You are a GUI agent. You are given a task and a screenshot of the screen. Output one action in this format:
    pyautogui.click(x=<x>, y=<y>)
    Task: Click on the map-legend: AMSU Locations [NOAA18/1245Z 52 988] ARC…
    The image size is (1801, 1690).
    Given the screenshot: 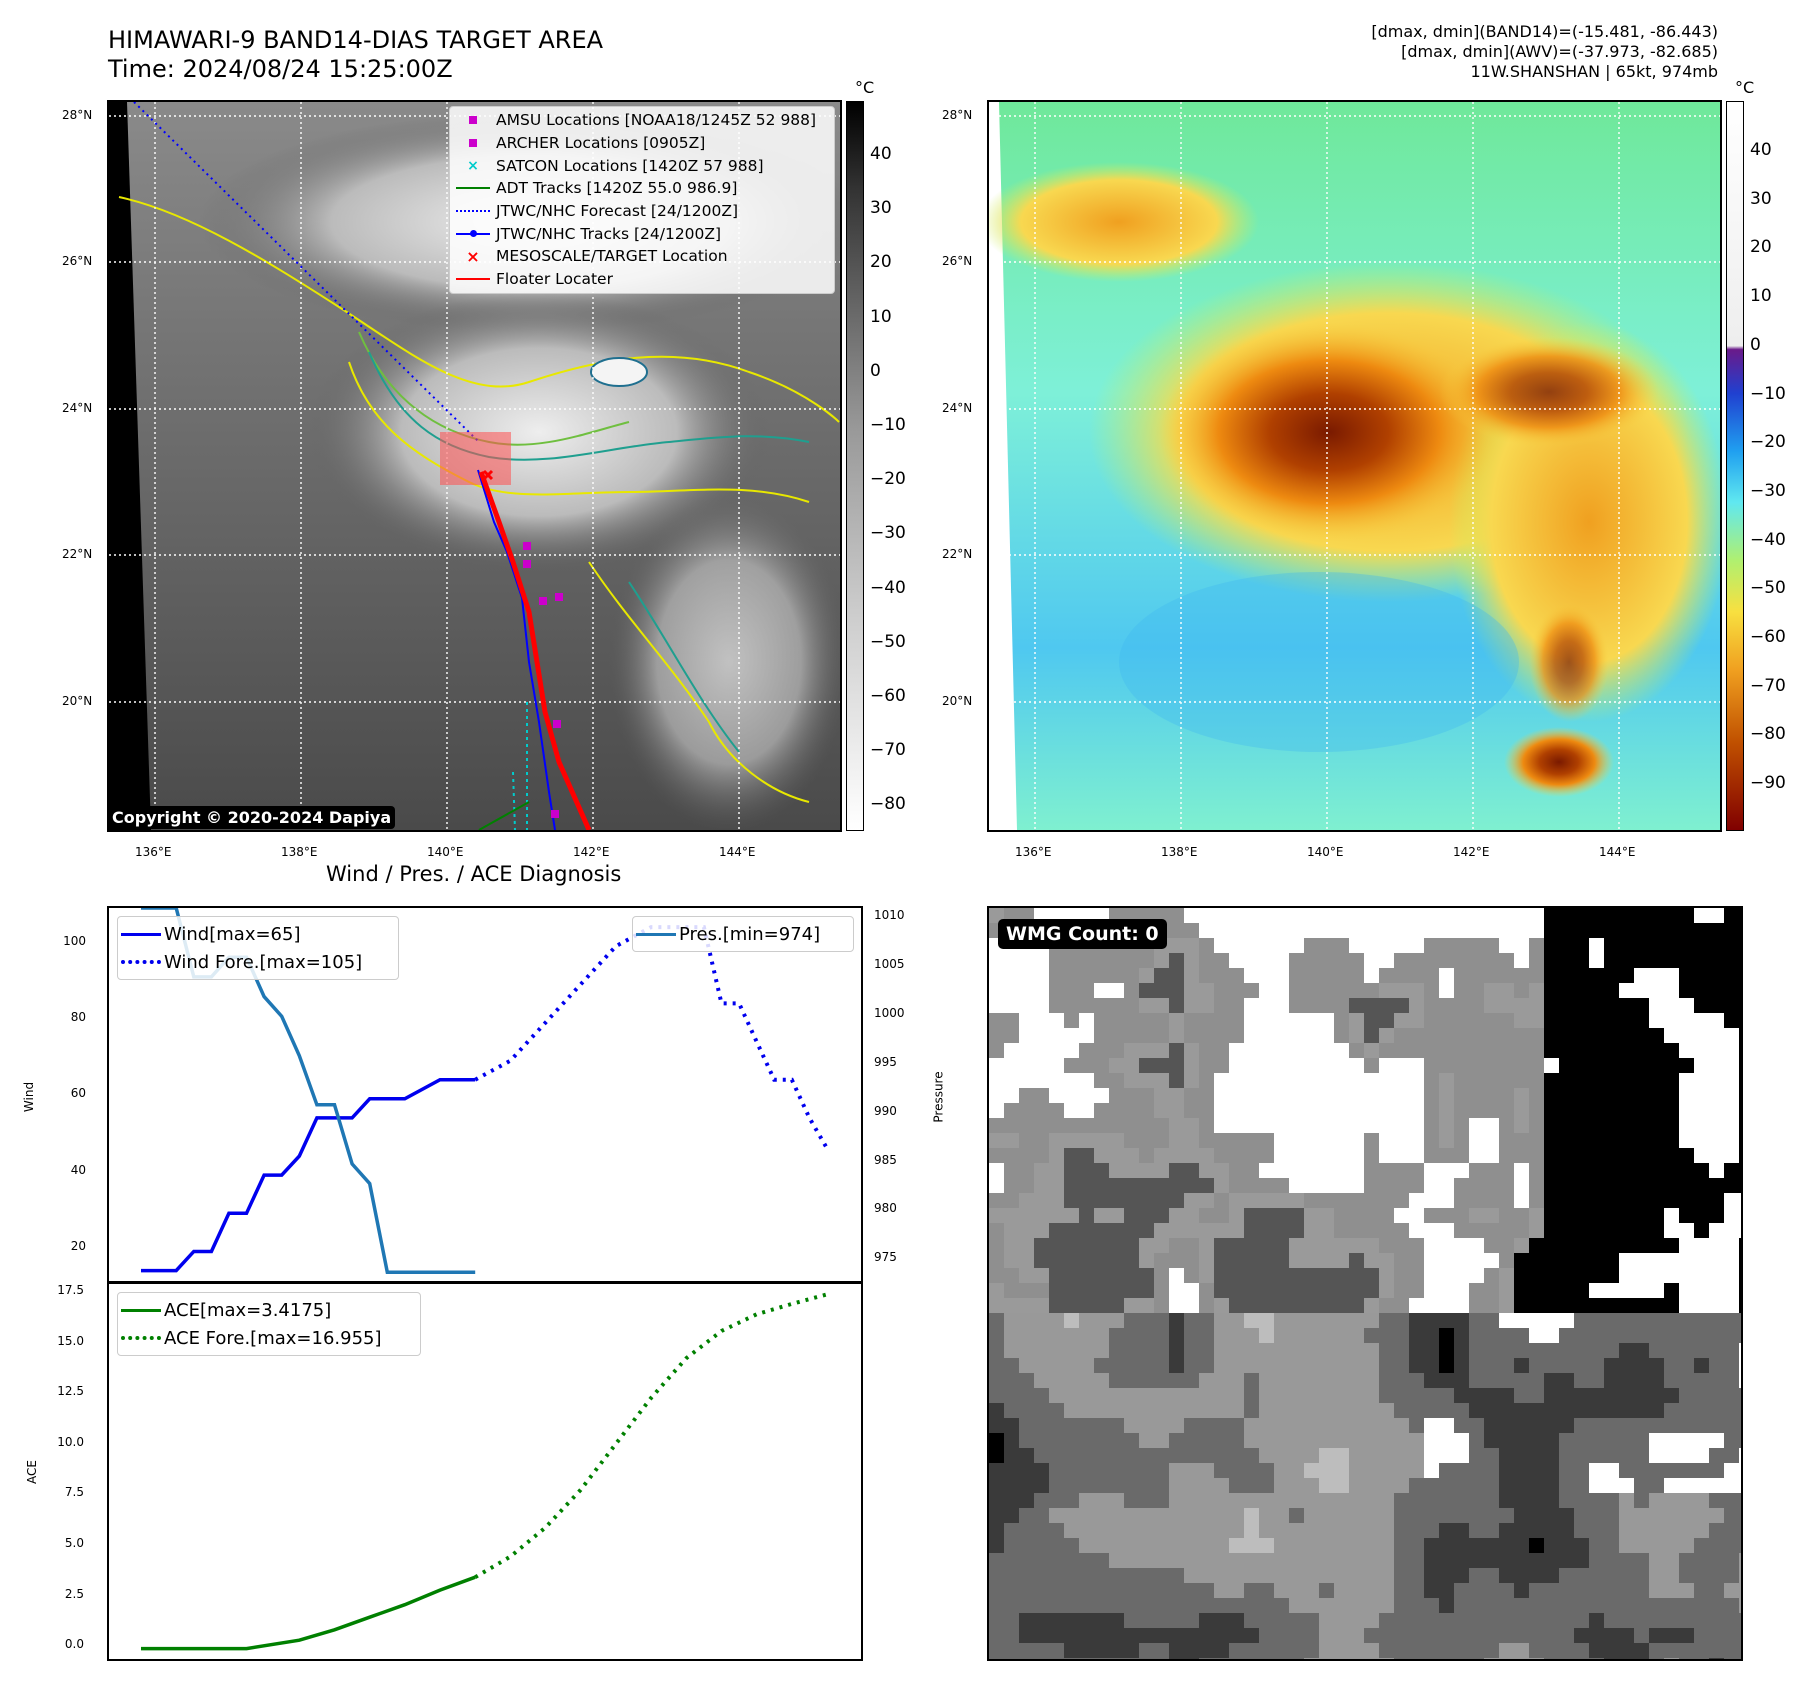 What is the action you would take?
    pyautogui.click(x=642, y=200)
    